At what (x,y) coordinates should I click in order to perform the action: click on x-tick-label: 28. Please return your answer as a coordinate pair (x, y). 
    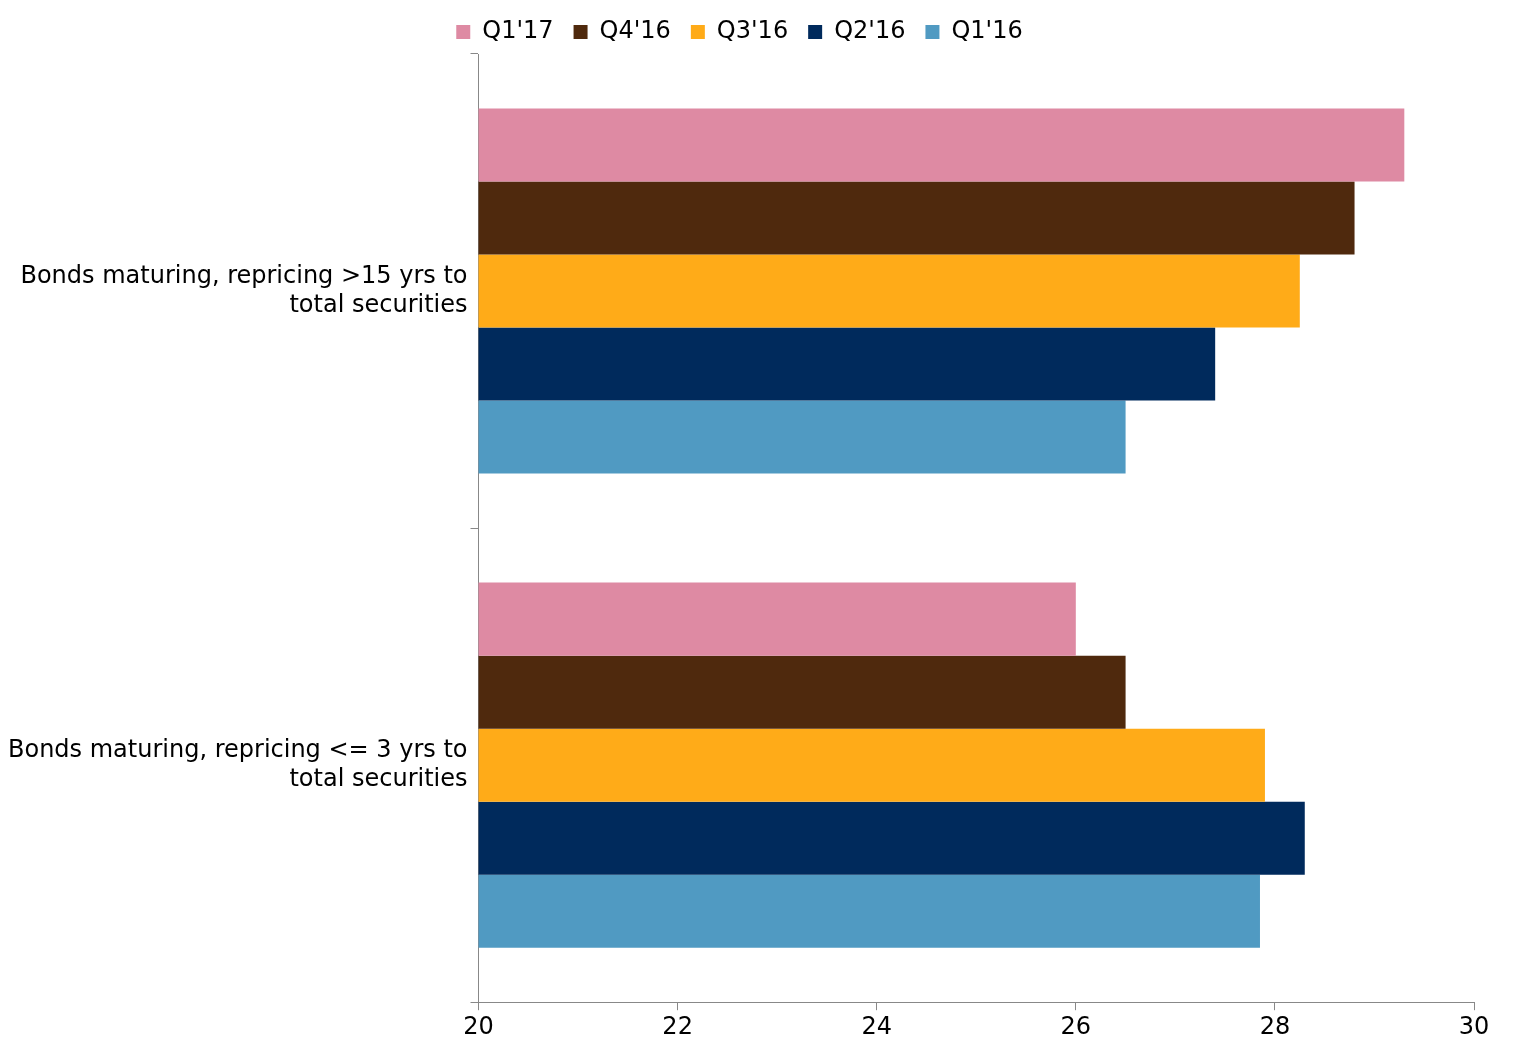
    Looking at the image, I should click on (1275, 1025).